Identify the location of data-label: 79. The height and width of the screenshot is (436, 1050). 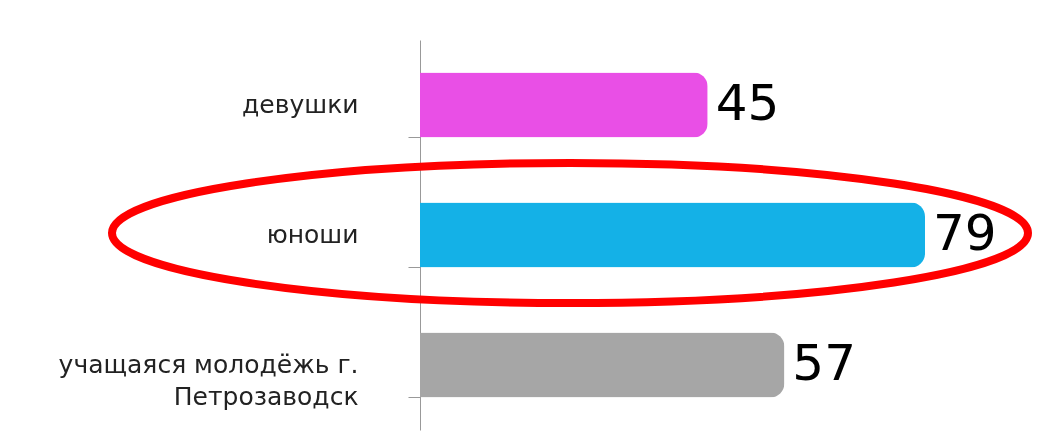
(965, 233).